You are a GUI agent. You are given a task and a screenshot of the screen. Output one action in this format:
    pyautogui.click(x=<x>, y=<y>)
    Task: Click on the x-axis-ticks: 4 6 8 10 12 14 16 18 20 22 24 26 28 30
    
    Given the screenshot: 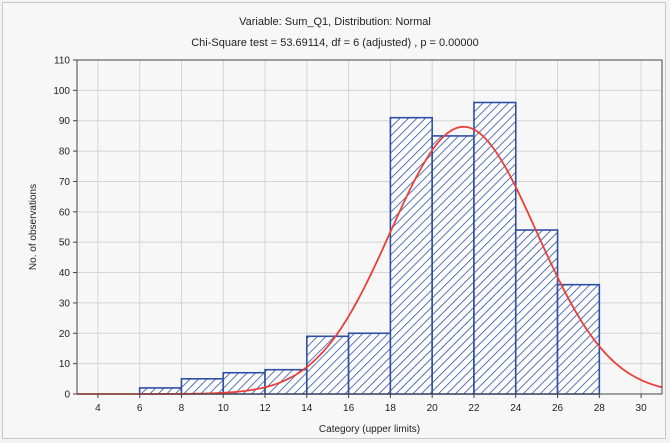 What is the action you would take?
    pyautogui.click(x=371, y=404)
    